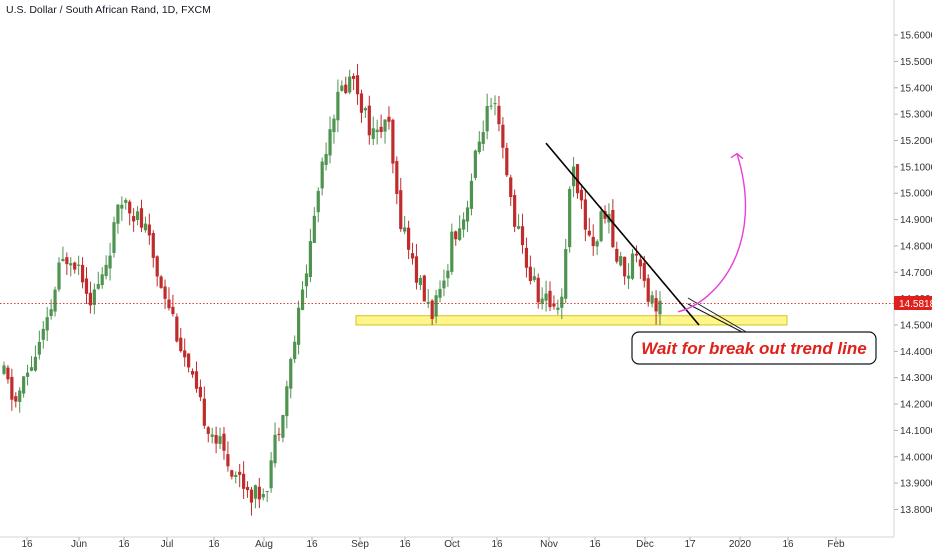 The width and height of the screenshot is (932, 550). I want to click on ytick-label: 15.40000, so click(916, 88).